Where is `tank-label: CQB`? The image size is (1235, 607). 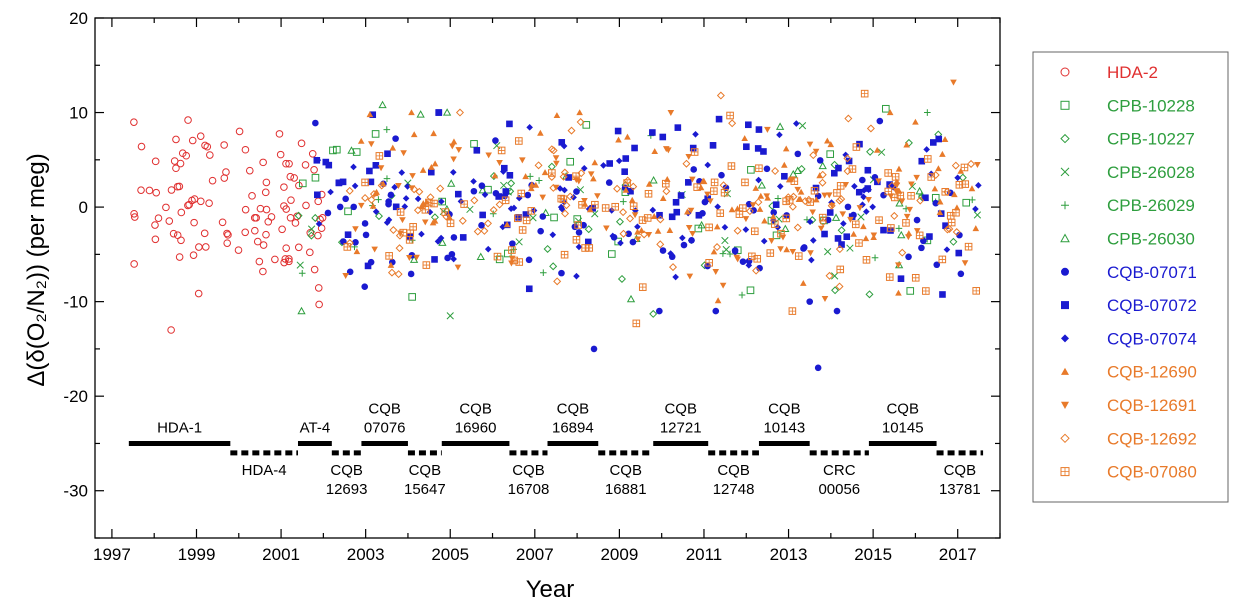
tank-label: CQB is located at coordinates (960, 470).